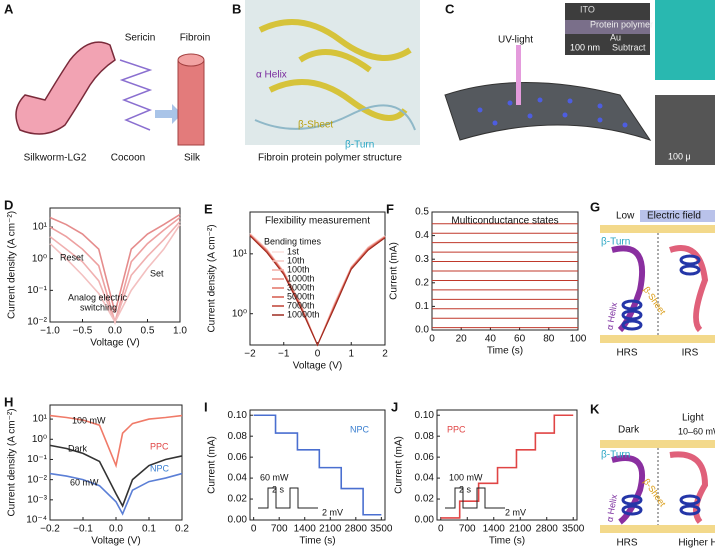 The image size is (715, 550). What do you see at coordinates (116, 529) in the screenshot?
I see `x-tick-label: 0.0` at bounding box center [116, 529].